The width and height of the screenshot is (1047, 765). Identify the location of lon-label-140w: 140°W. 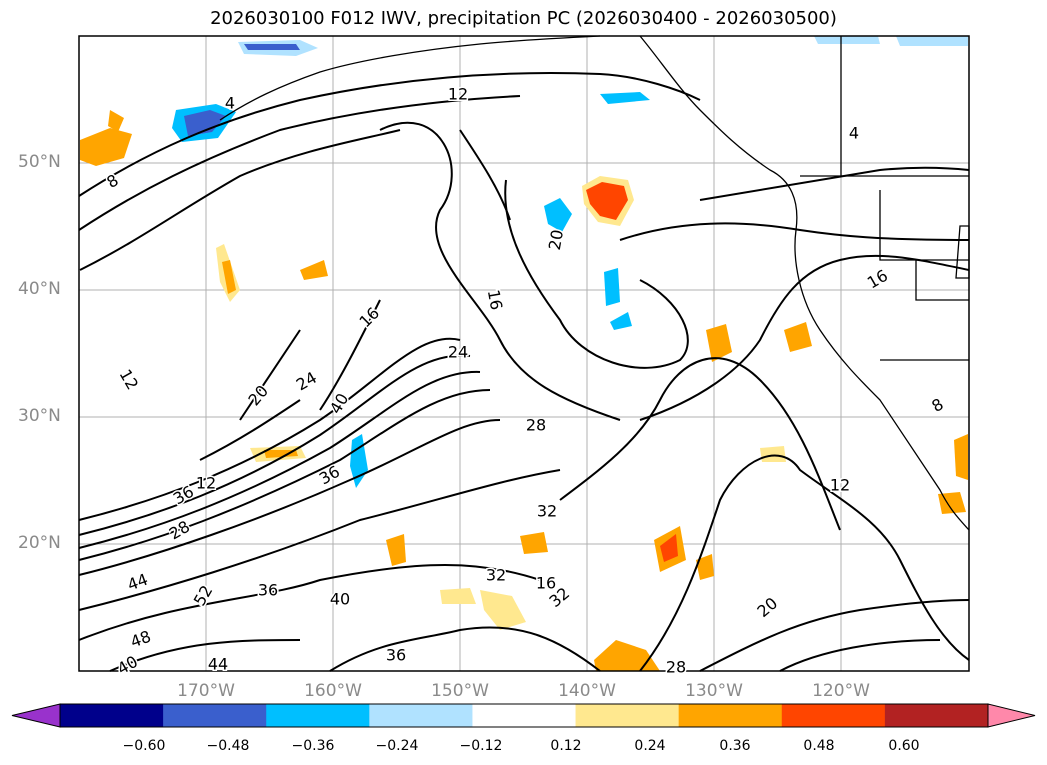
(587, 691).